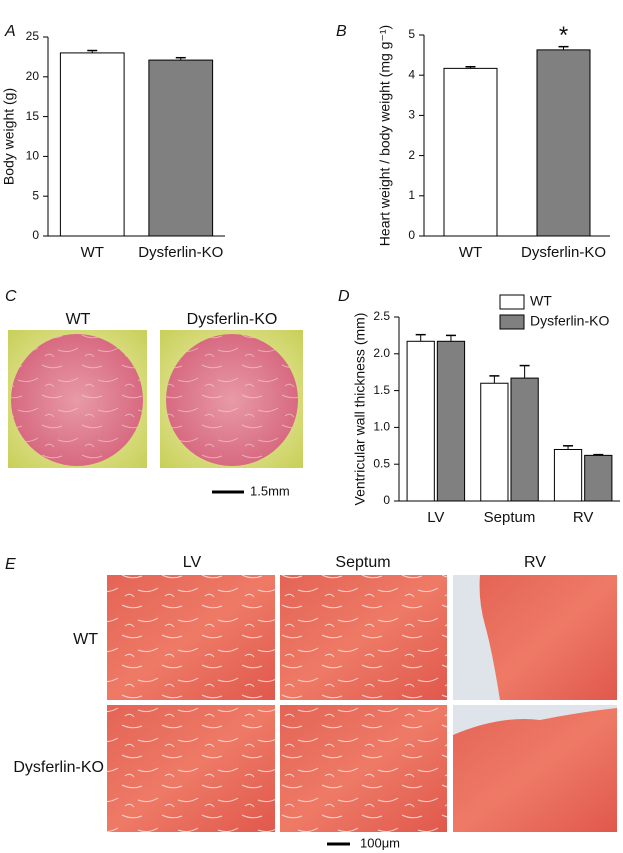  I want to click on row-label: WT, so click(85, 639).